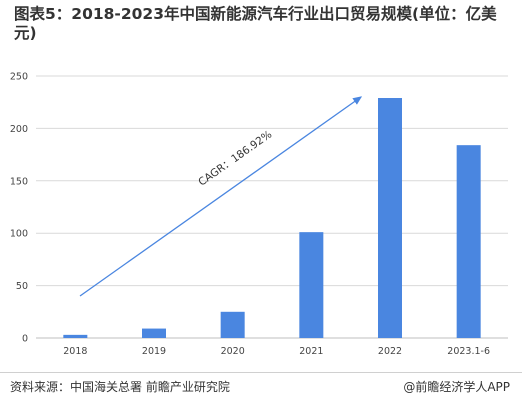 Image resolution: width=522 pixels, height=409 pixels. I want to click on x-tick-label: 2021, so click(311, 351).